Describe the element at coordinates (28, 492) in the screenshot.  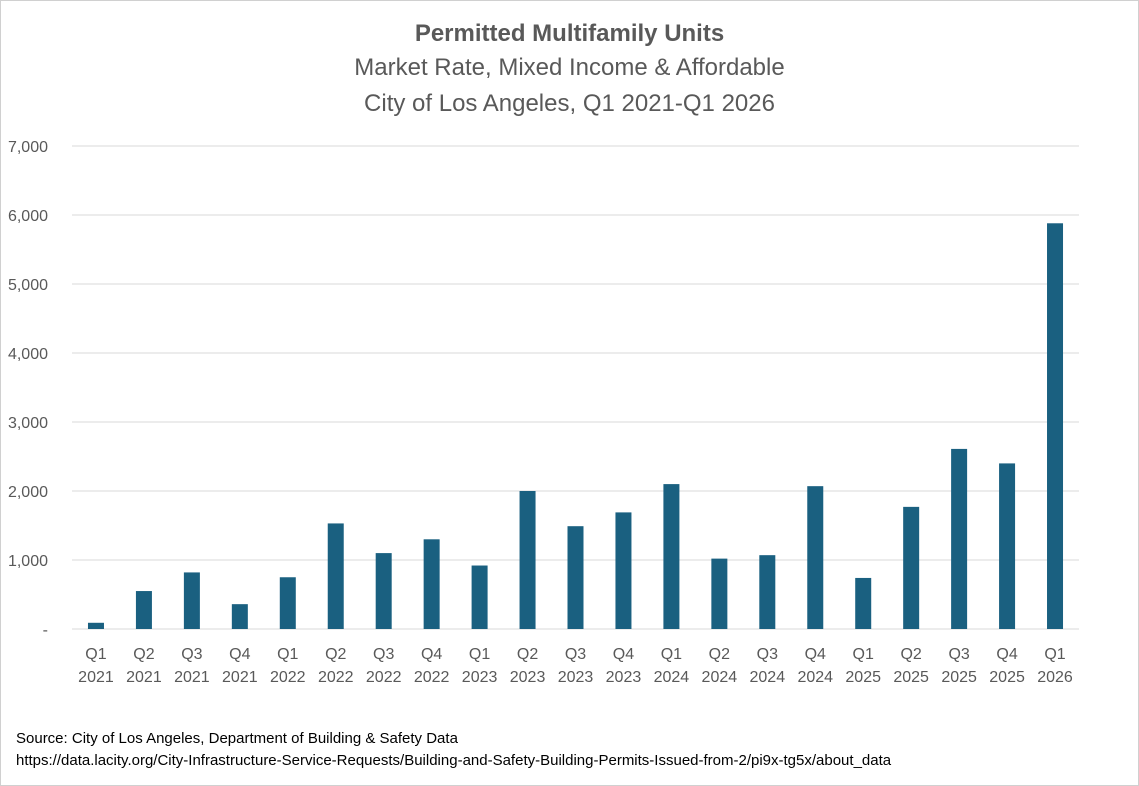
I see `y-tick-label: 2,000` at that location.